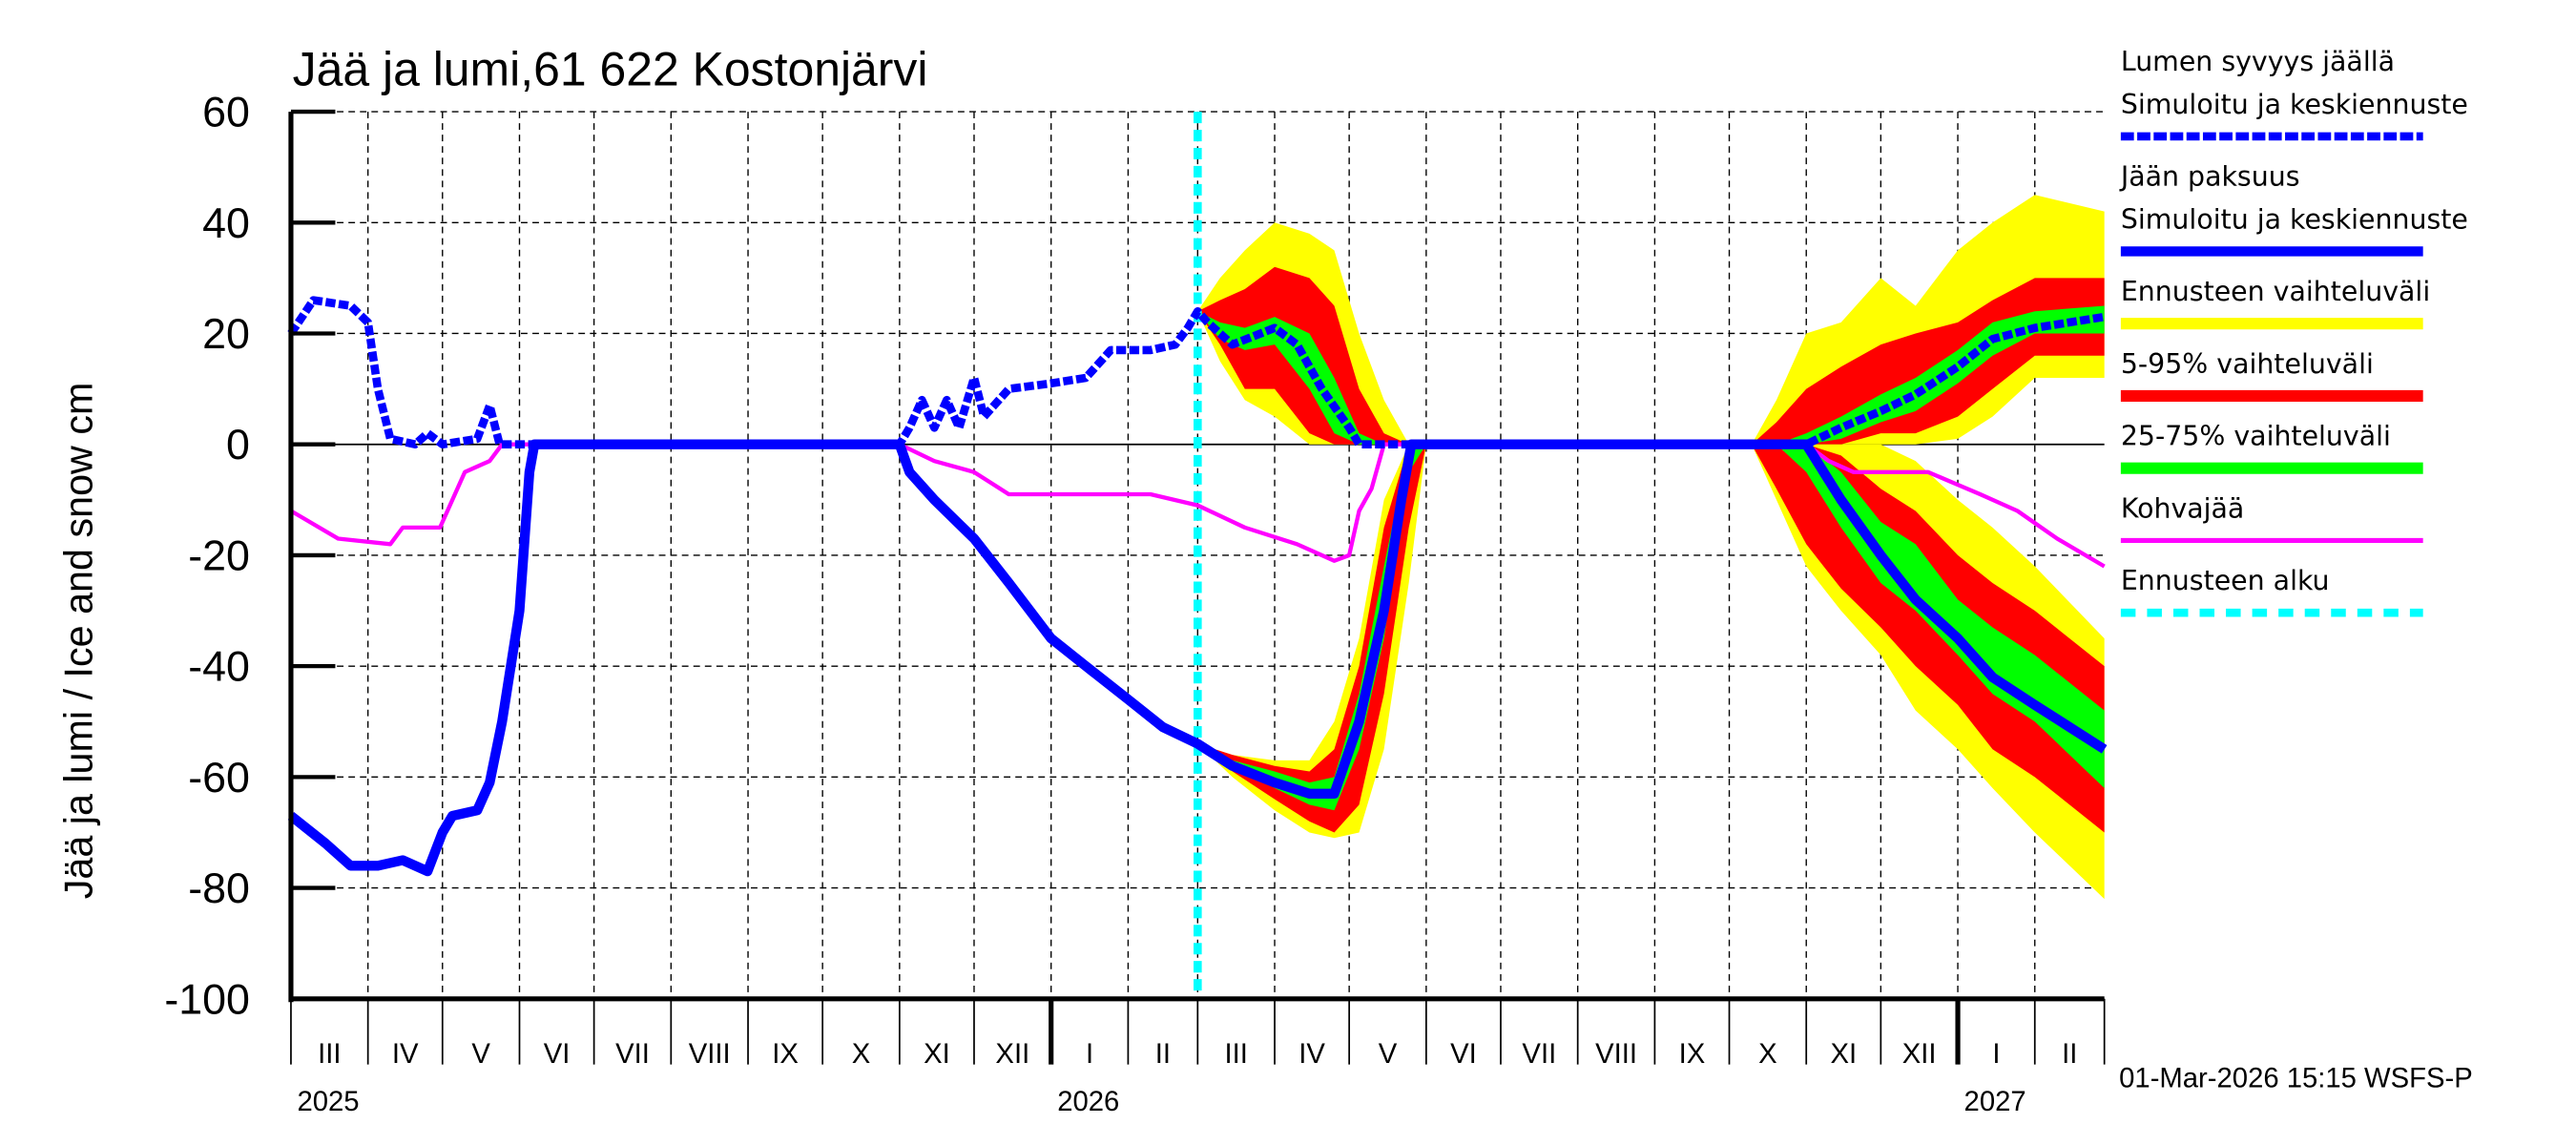 Image resolution: width=2576 pixels, height=1145 pixels. Describe the element at coordinates (219, 555) in the screenshot. I see `y-tick-label: -20` at that location.